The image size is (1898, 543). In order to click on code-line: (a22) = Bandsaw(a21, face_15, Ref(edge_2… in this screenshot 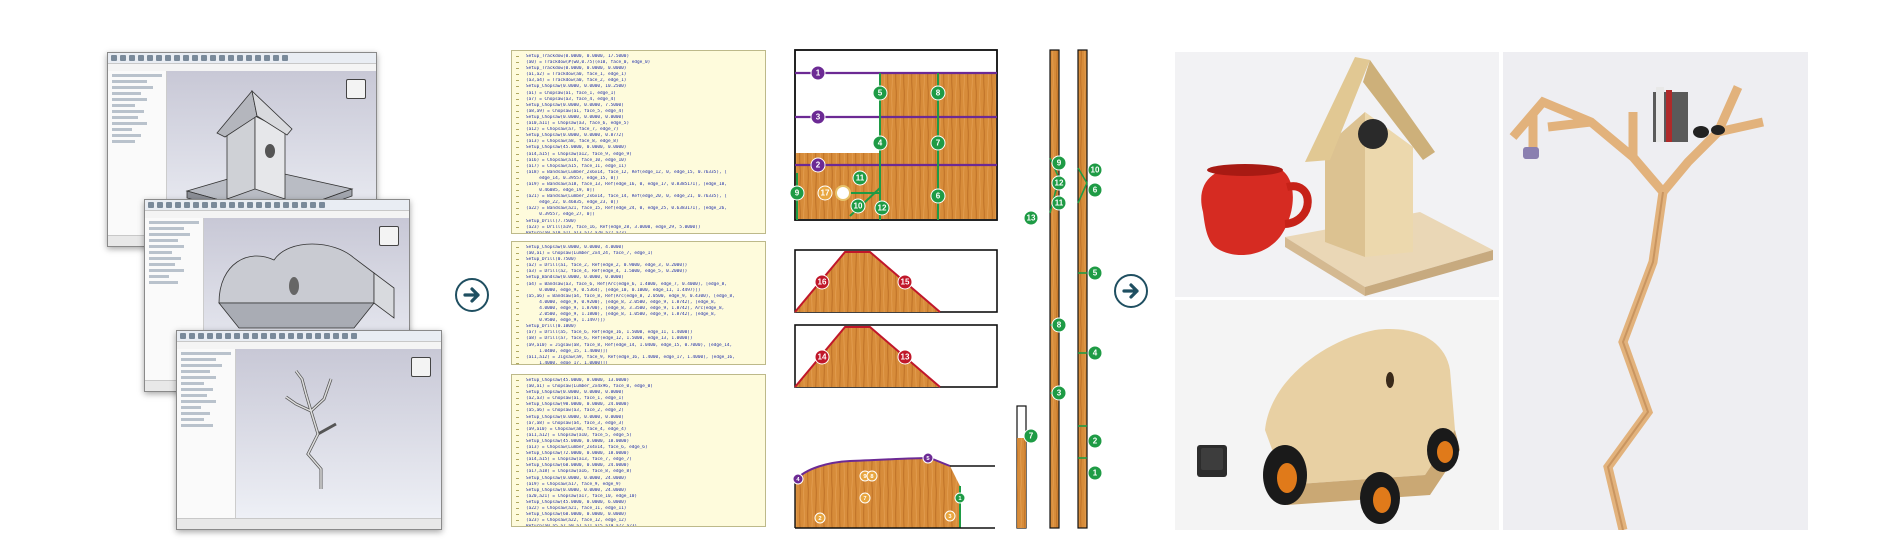, I will do `click(626, 209)`.